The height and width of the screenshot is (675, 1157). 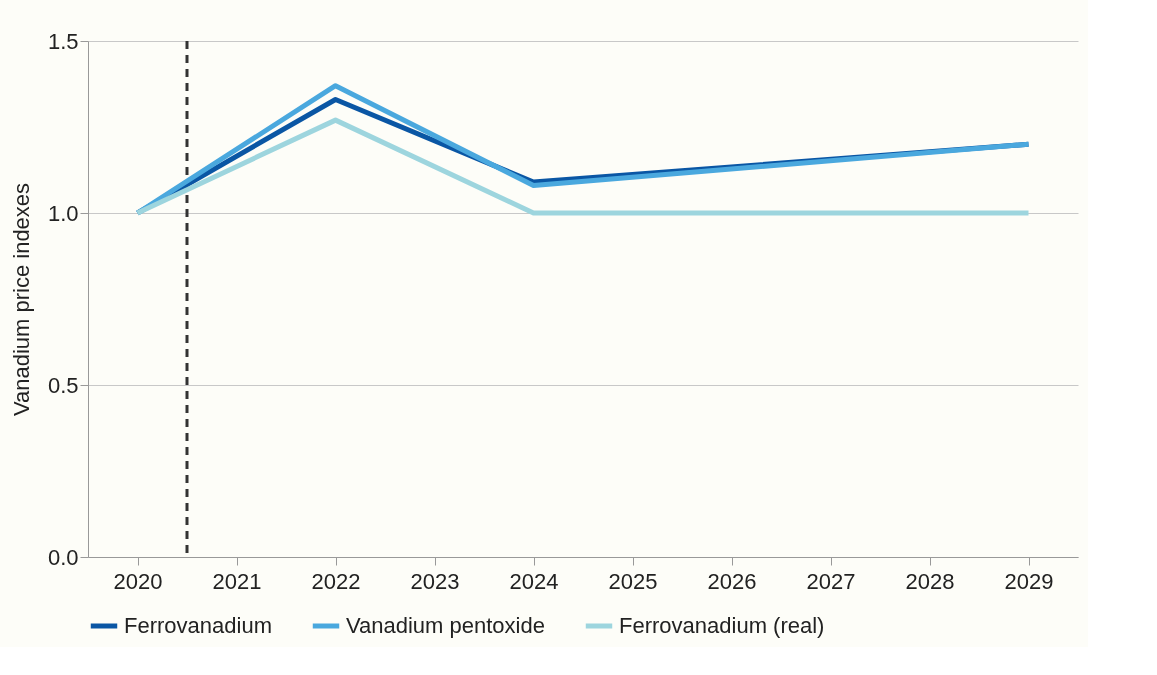 What do you see at coordinates (435, 581) in the screenshot?
I see `x-tick-label: 2023` at bounding box center [435, 581].